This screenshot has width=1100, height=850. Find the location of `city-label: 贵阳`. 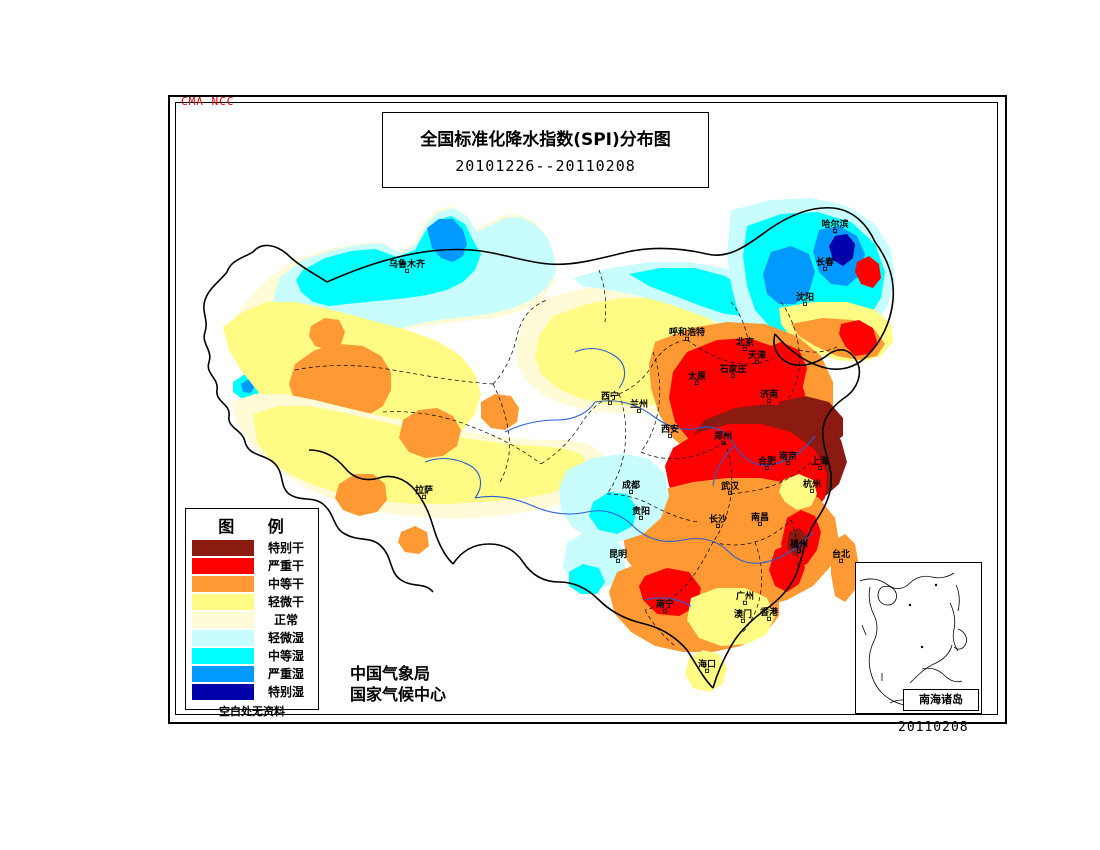

city-label: 贵阳 is located at coordinates (641, 511).